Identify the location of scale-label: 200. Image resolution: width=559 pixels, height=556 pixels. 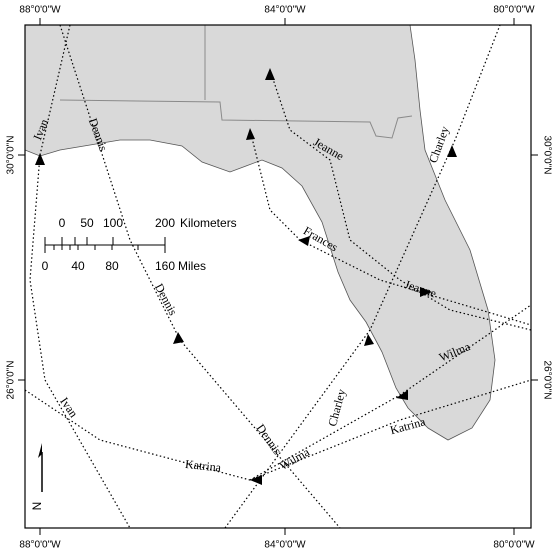
(165, 223).